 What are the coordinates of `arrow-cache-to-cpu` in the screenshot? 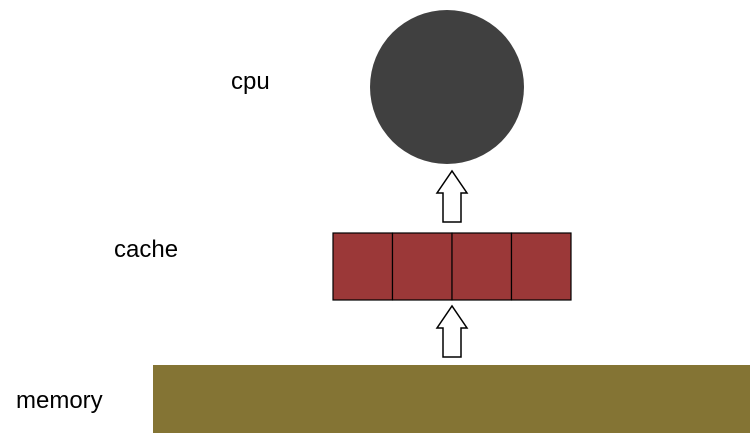 It's located at (452, 196).